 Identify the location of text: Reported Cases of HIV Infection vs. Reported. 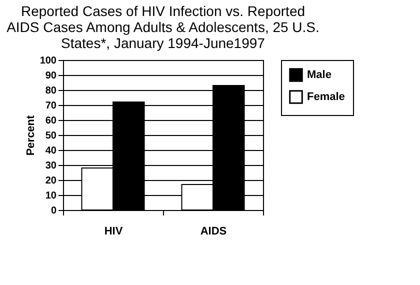
(163, 11).